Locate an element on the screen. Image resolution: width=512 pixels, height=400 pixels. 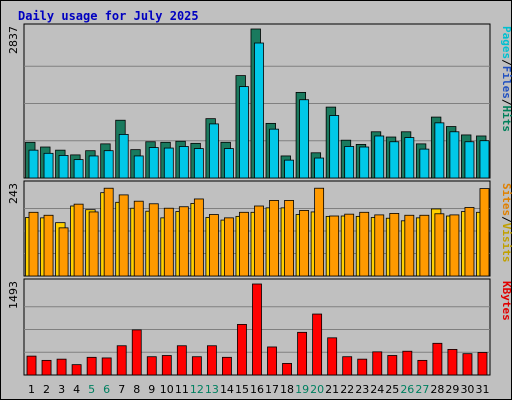
x-tick-label: 12 is located at coordinates (197, 389).